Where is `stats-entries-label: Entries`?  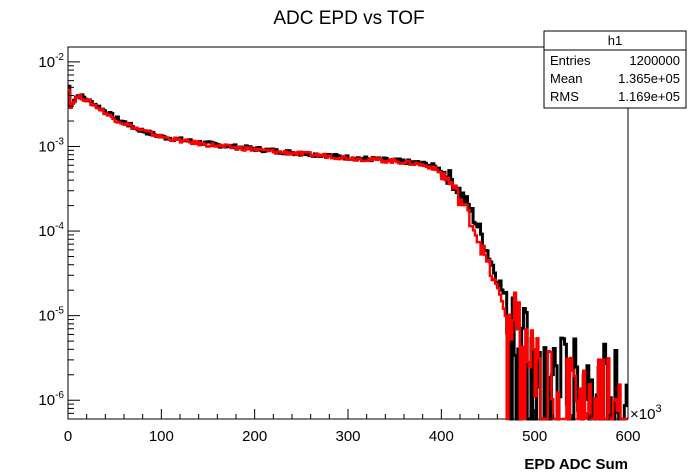
stats-entries-label: Entries is located at coordinates (570, 60).